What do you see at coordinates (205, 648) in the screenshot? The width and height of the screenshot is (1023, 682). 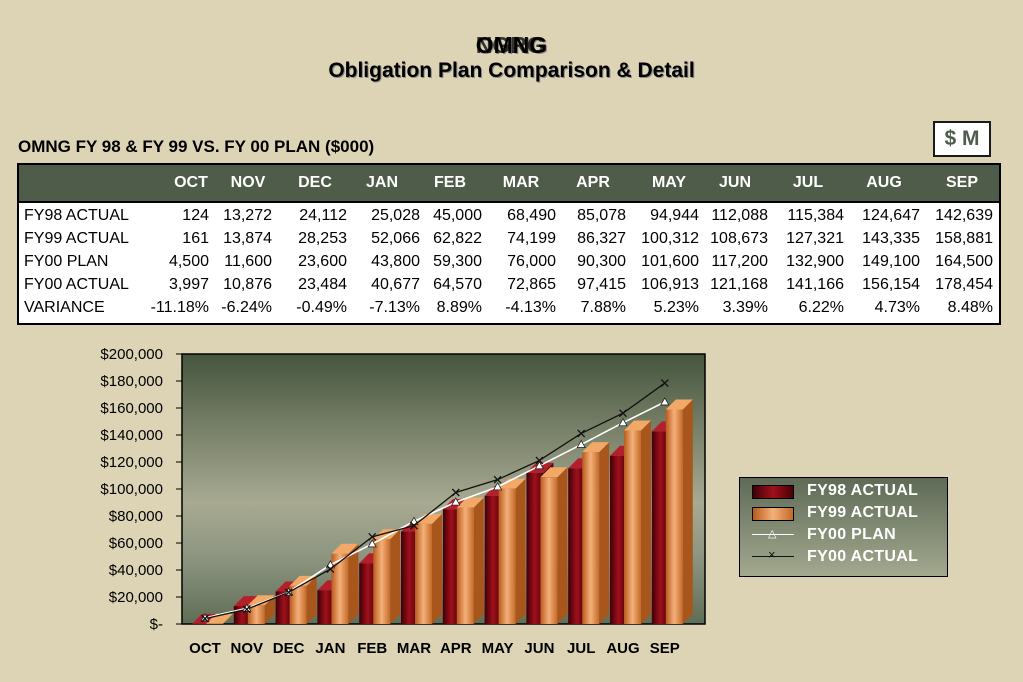 I see `x-tick-label: OCT` at bounding box center [205, 648].